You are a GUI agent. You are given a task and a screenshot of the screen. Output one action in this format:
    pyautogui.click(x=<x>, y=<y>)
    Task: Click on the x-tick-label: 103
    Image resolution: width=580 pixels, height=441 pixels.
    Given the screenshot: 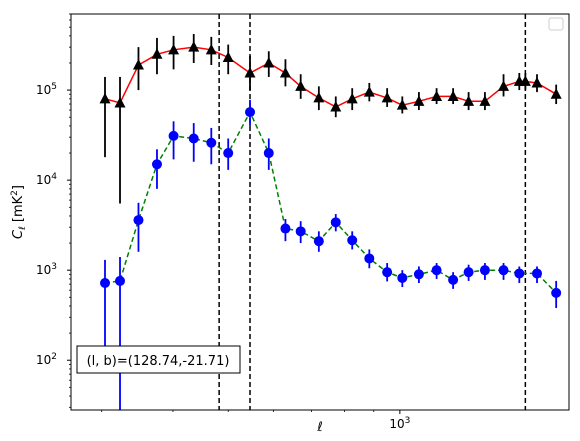 What is the action you would take?
    pyautogui.click(x=399, y=423)
    